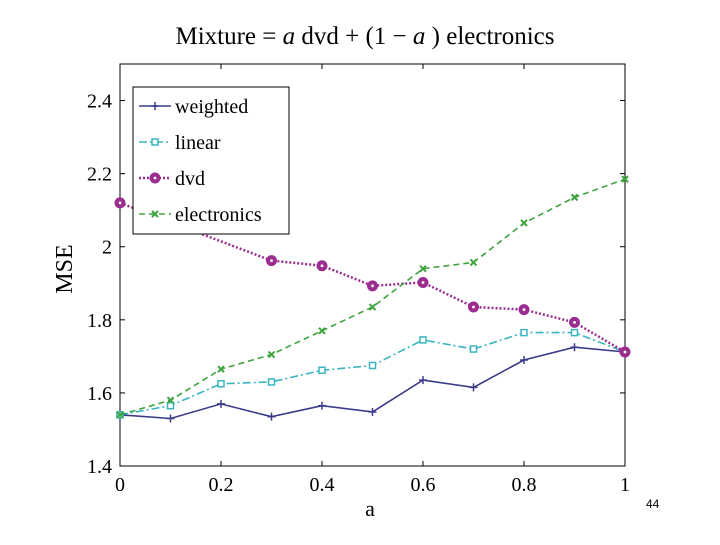 The image size is (720, 545). Describe the element at coordinates (423, 485) in the screenshot. I see `x-tick-label: 0.6` at that location.